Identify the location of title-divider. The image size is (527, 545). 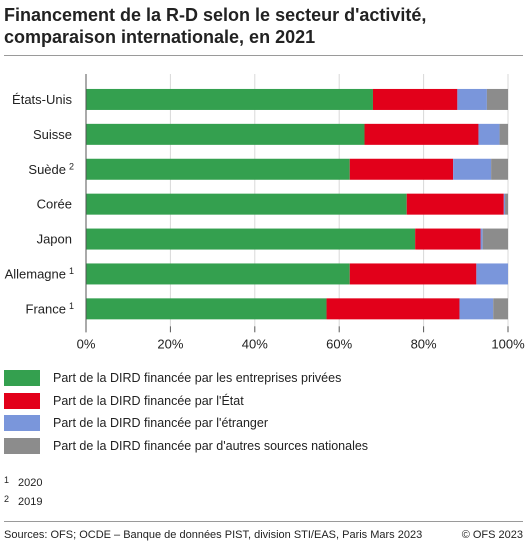
(263, 55).